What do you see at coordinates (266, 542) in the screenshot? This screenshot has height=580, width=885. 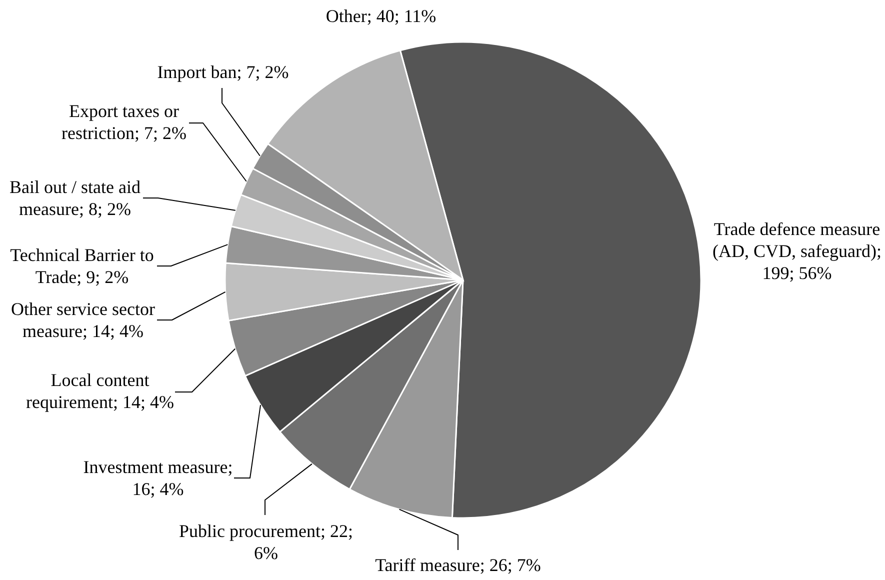 I see `slice-label: Public procurement; 22; 6%` at bounding box center [266, 542].